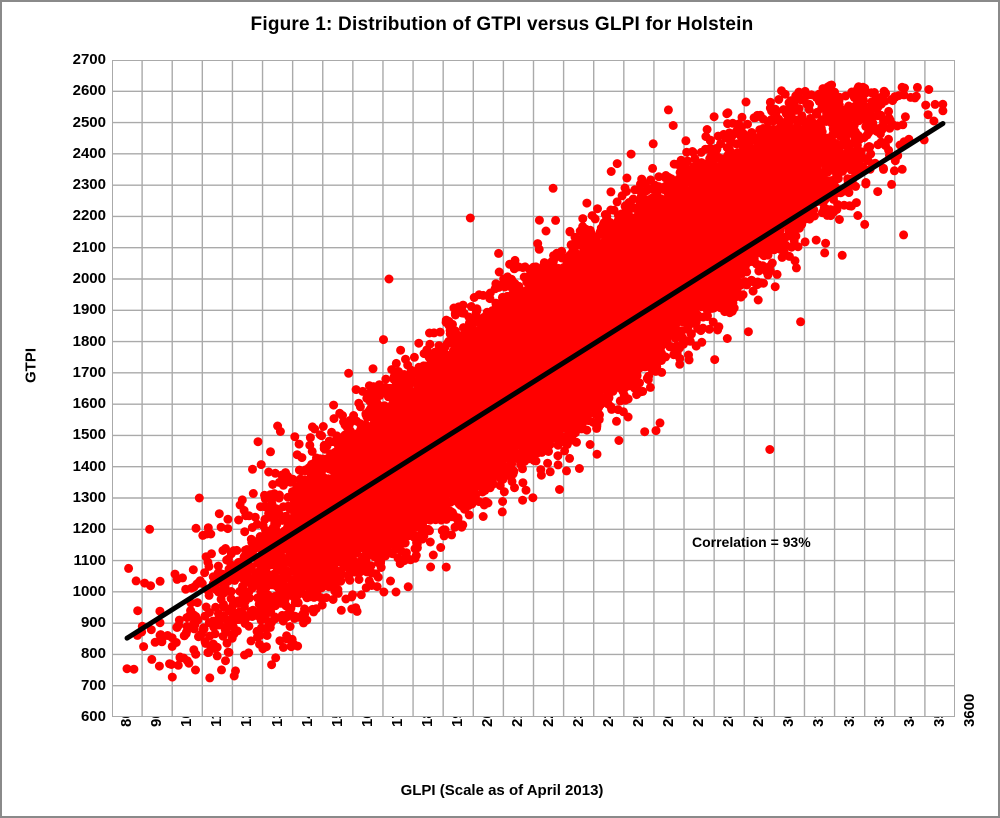 The height and width of the screenshot is (818, 1000). What do you see at coordinates (89, 341) in the screenshot?
I see `y-tick-label: 1800` at bounding box center [89, 341].